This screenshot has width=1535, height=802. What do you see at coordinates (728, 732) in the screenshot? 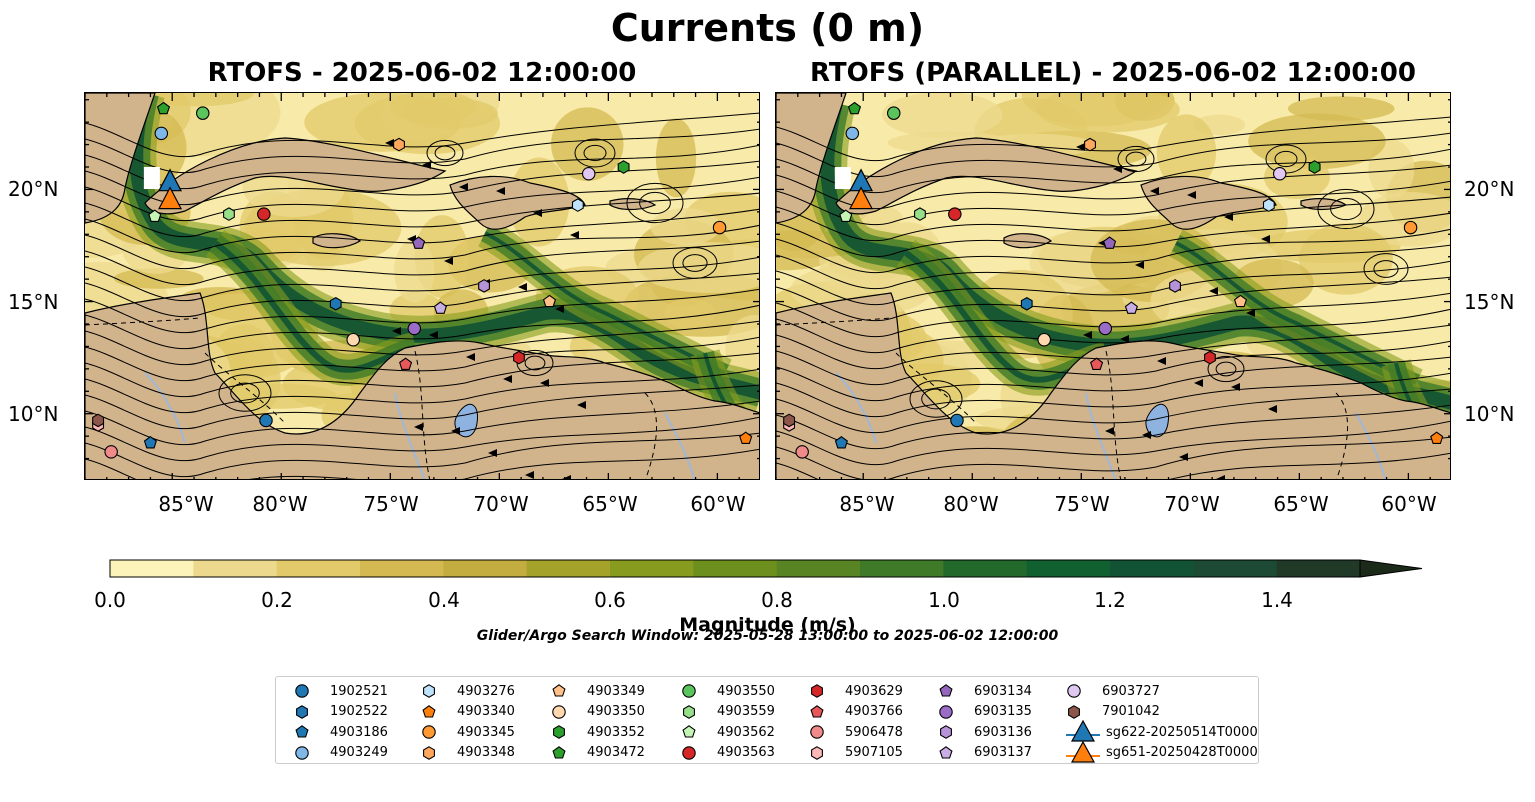
I see `legend-item-4903562: 4903562` at bounding box center [728, 732].